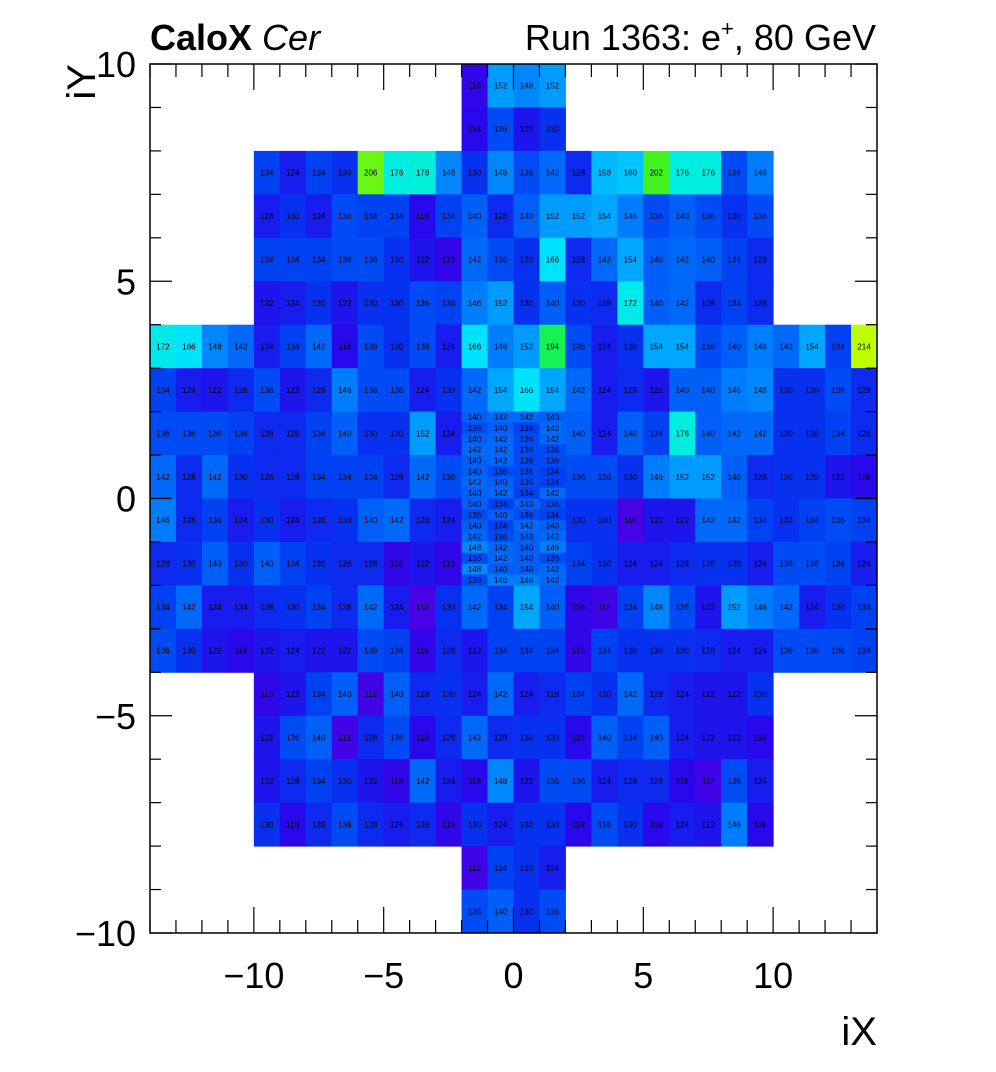  I want to click on cell-value-label: 116, so click(448, 564).